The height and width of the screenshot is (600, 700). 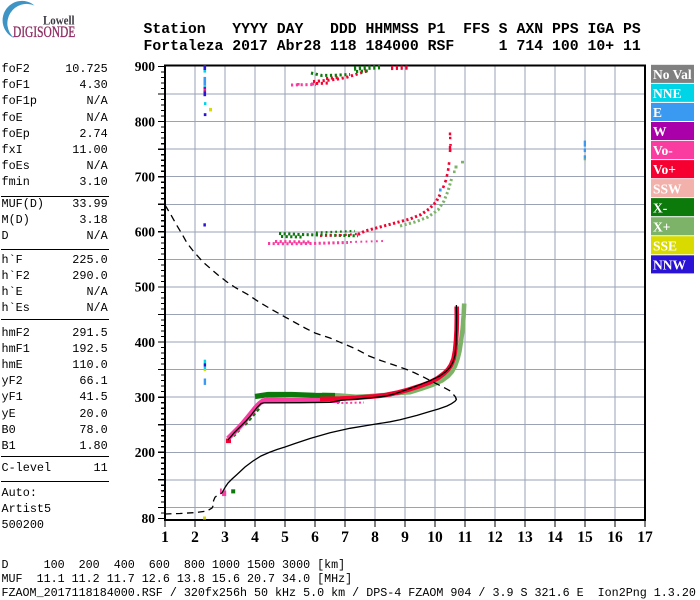 What do you see at coordinates (405, 537) in the screenshot?
I see `svg-text: 9` at bounding box center [405, 537].